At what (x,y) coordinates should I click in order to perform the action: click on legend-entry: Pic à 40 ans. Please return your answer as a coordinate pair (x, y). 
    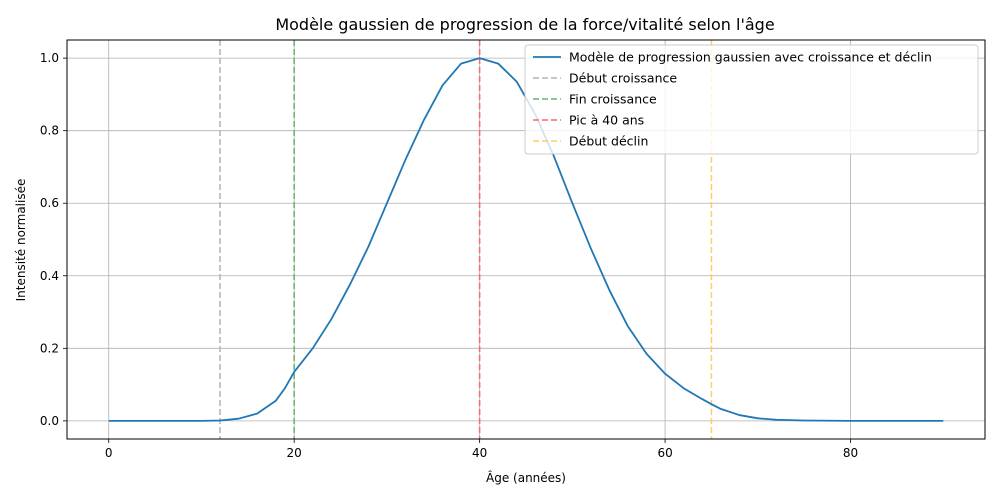
    Looking at the image, I should click on (606, 120).